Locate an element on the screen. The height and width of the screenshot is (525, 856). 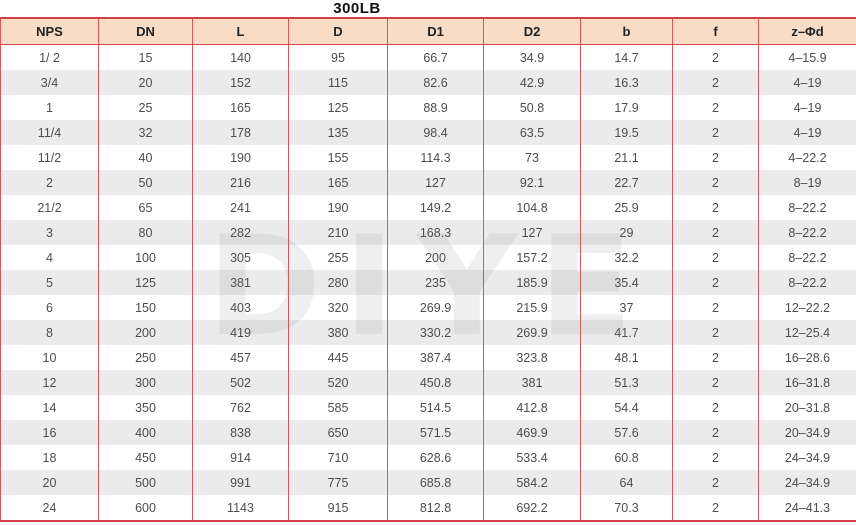
table-title: 300LB is located at coordinates (357, 8).